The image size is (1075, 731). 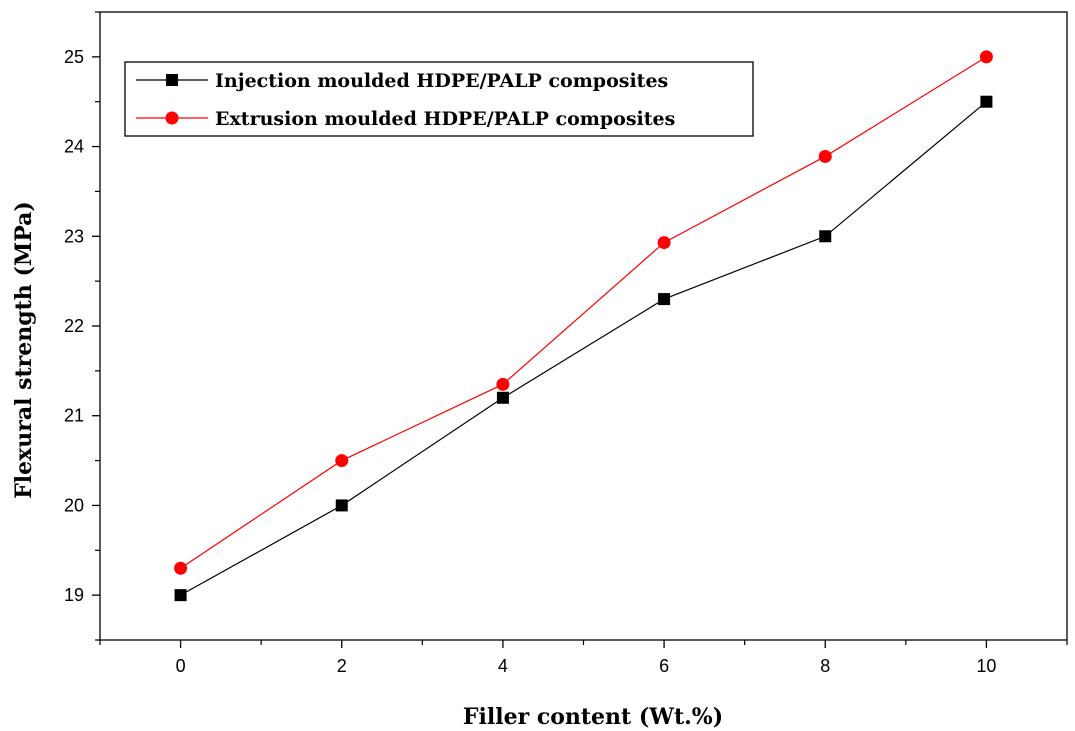 What do you see at coordinates (986, 666) in the screenshot?
I see `x-tick-label: 10` at bounding box center [986, 666].